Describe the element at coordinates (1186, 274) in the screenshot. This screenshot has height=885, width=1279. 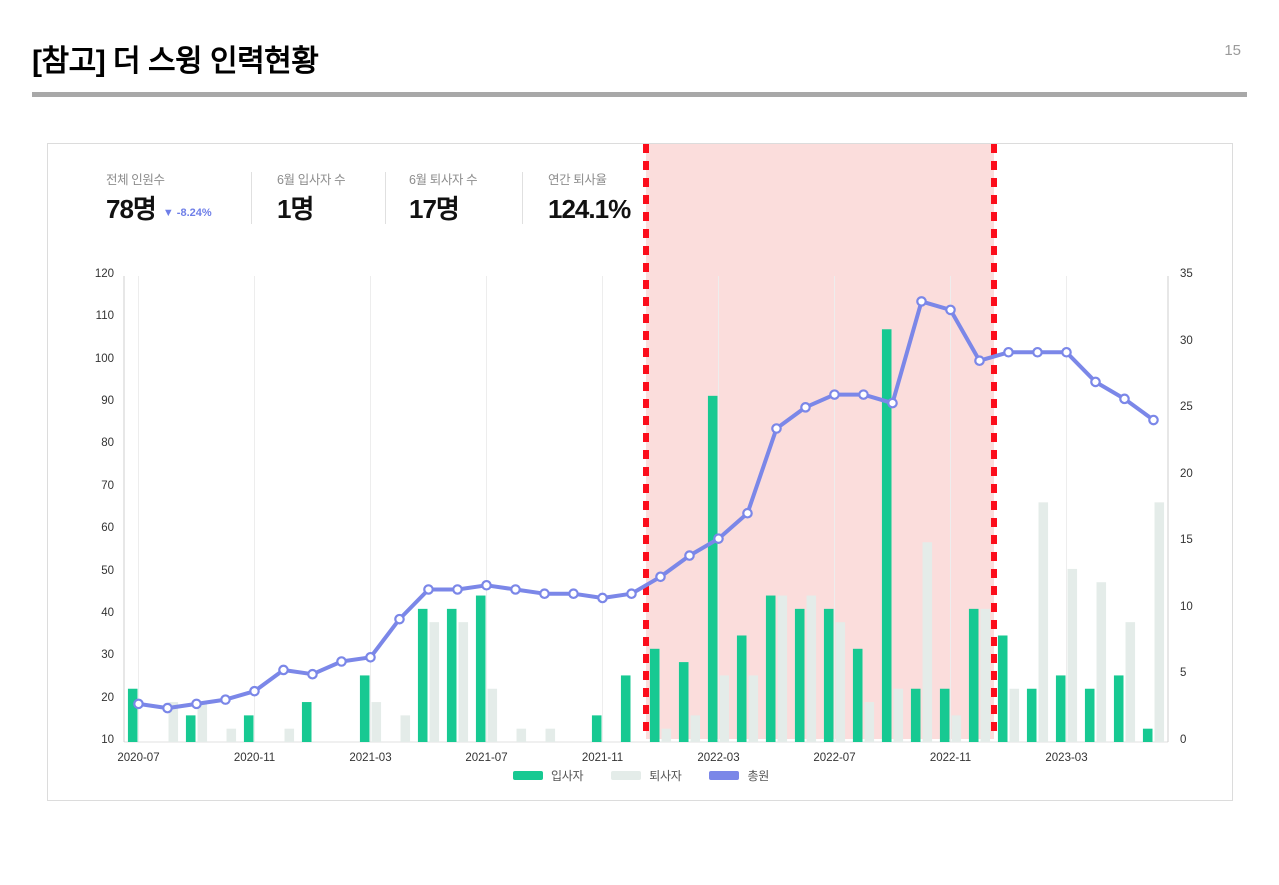
I see `y-axis-tick-right: 35` at that location.